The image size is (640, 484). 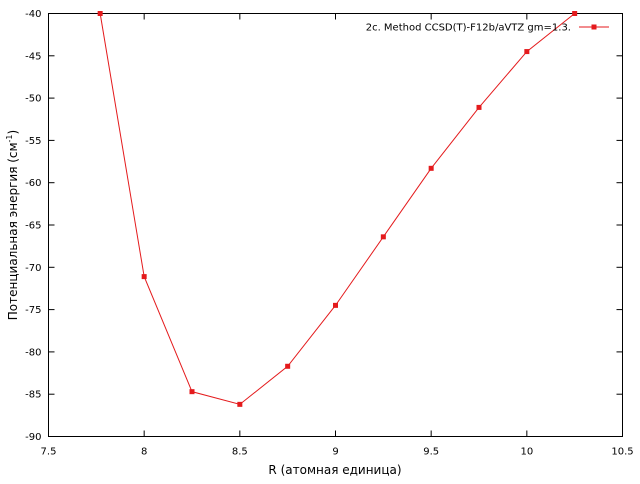 What do you see at coordinates (33, 99) in the screenshot?
I see `y-tick-label: -50` at bounding box center [33, 99].